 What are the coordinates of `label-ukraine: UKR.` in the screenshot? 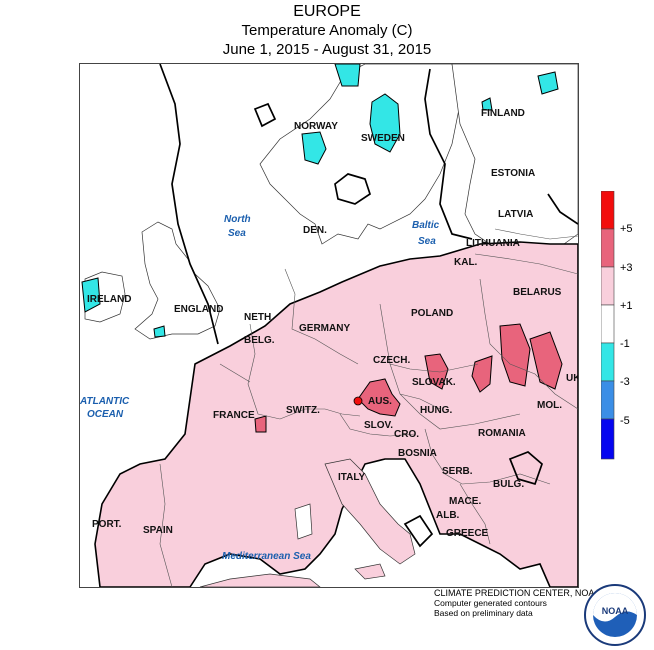 It's located at (572, 378).